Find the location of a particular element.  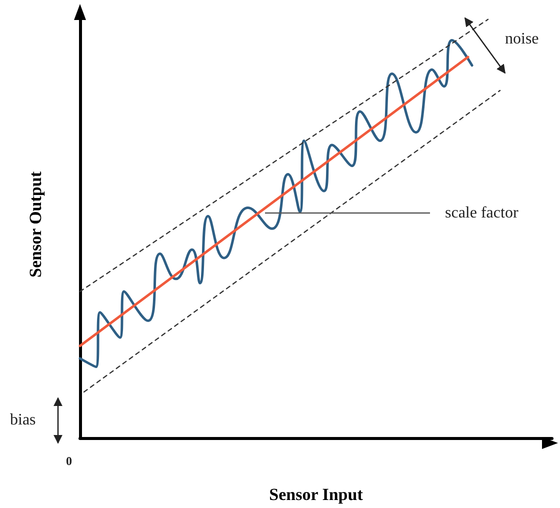

text: 0 is located at coordinates (69, 461).